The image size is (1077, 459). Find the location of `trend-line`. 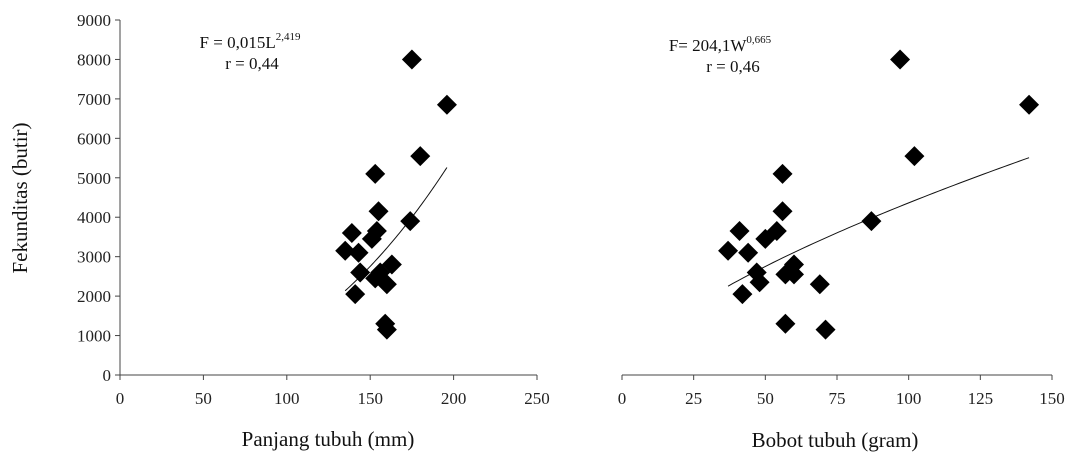

trend-line is located at coordinates (878, 222).